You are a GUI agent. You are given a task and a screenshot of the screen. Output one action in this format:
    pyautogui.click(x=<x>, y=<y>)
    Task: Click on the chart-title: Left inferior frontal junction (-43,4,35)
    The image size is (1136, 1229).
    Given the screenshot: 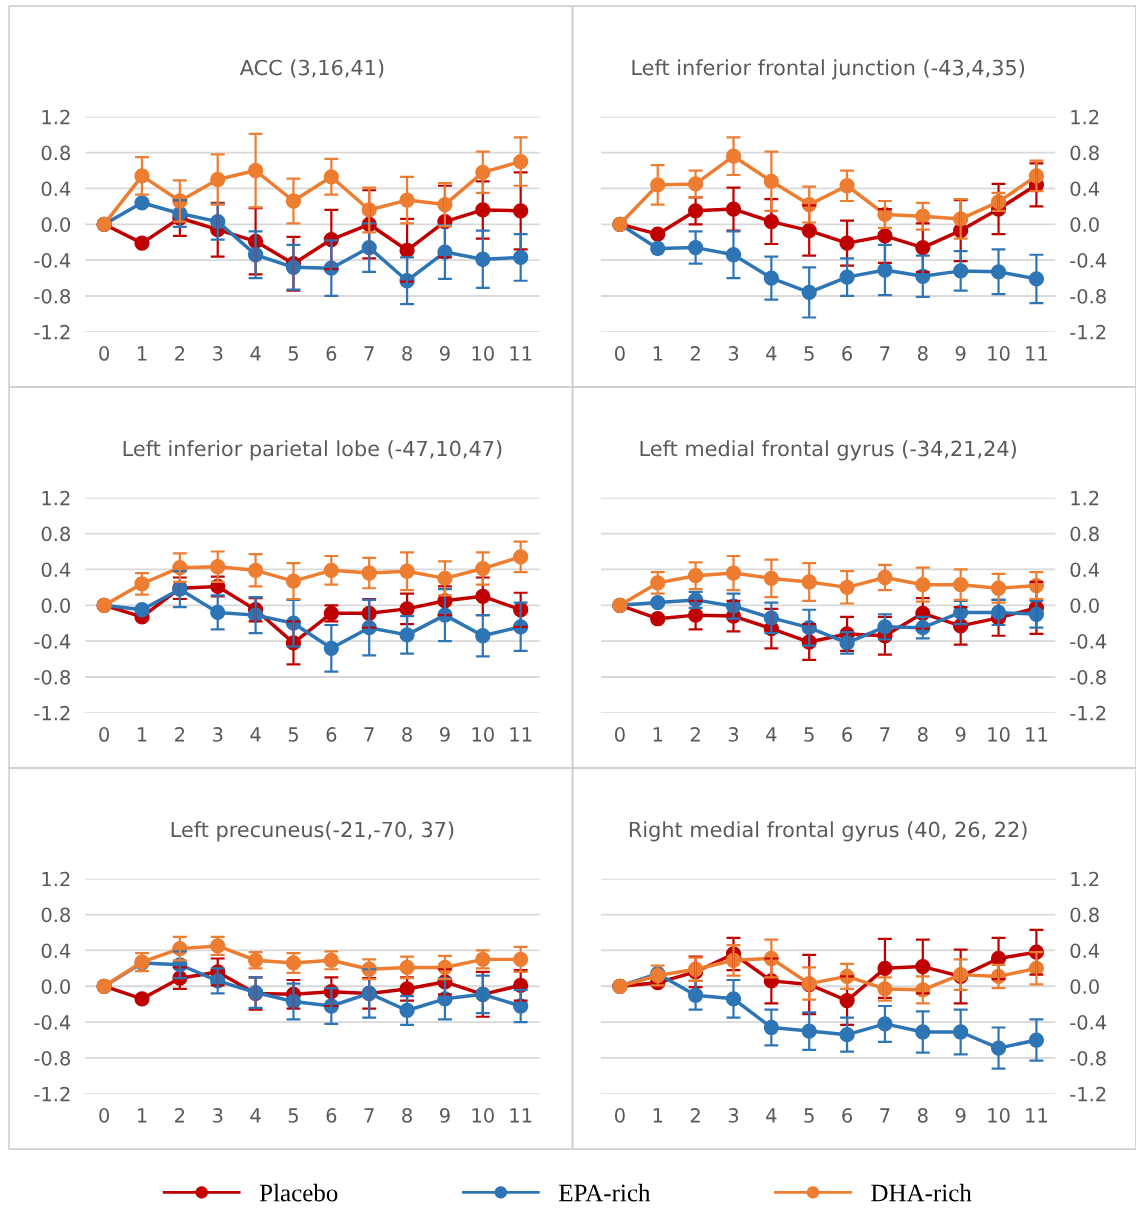 What is the action you would take?
    pyautogui.click(x=828, y=69)
    